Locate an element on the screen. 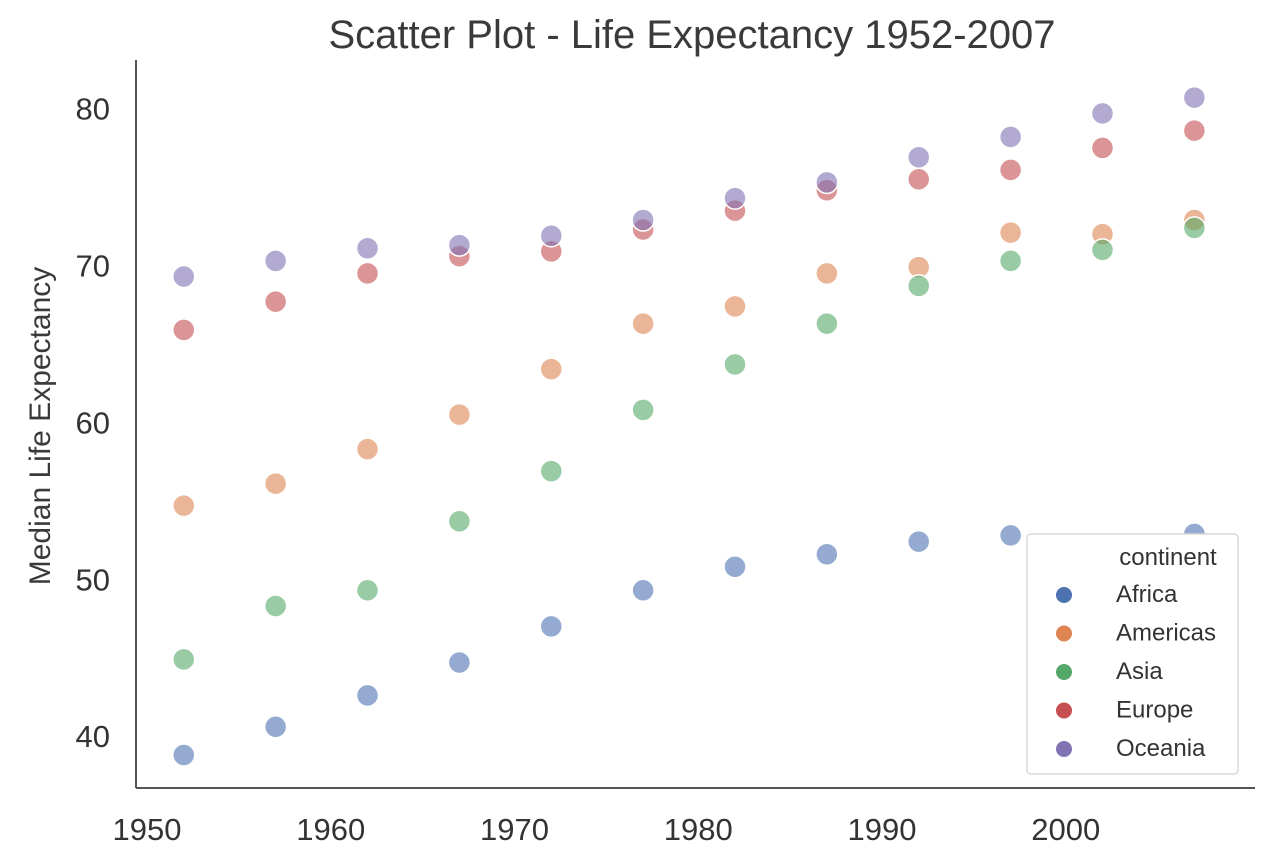 The width and height of the screenshot is (1266, 852). point-africa-1997 is located at coordinates (1010, 535).